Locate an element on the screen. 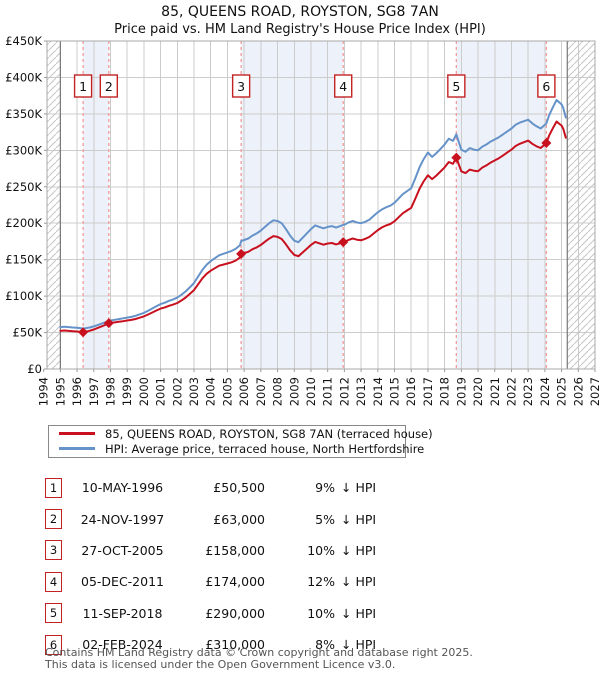 Image resolution: width=600 pixels, height=680 pixels. x-axis-label: 2004 is located at coordinates (211, 391).